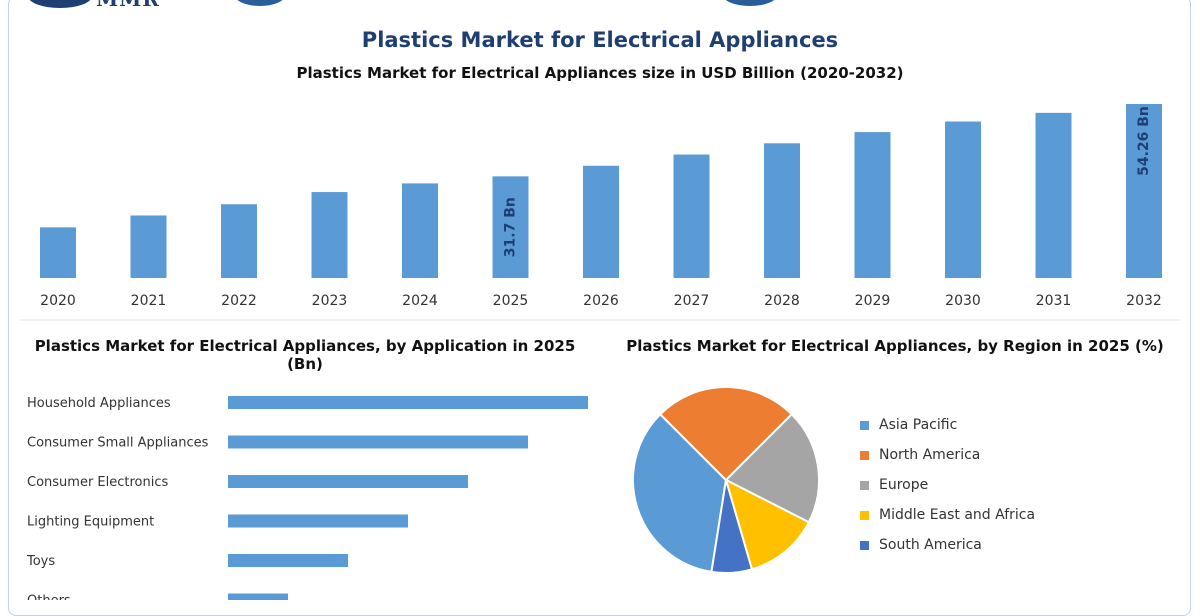 The image size is (1200, 616). Describe the element at coordinates (149, 301) in the screenshot. I see `year-tick-label: 2021` at that location.